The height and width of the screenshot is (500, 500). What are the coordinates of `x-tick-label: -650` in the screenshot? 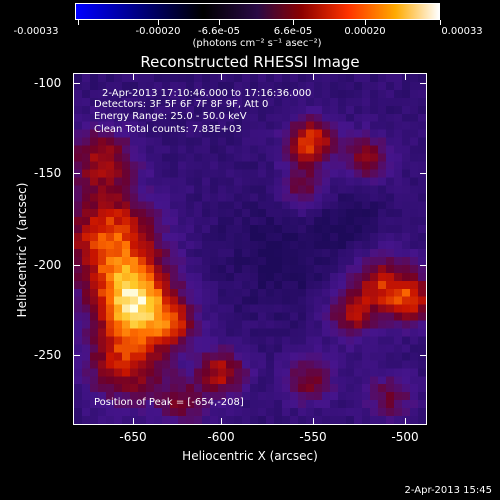 It's located at (133, 437).